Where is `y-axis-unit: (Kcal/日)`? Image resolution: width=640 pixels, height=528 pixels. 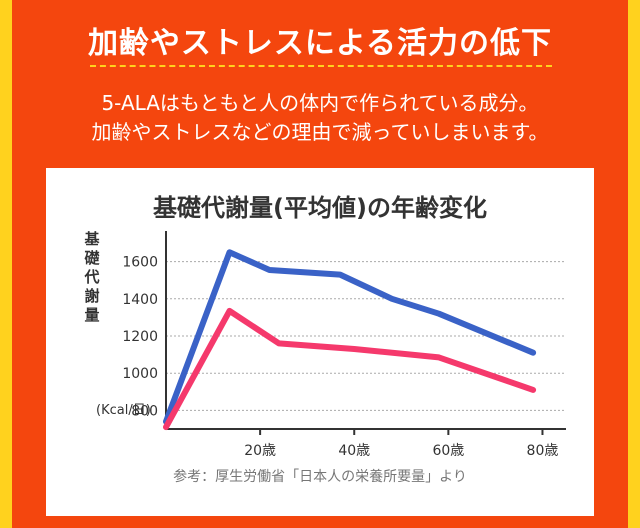 y-axis-unit: (Kcal/日) is located at coordinates (123, 410).